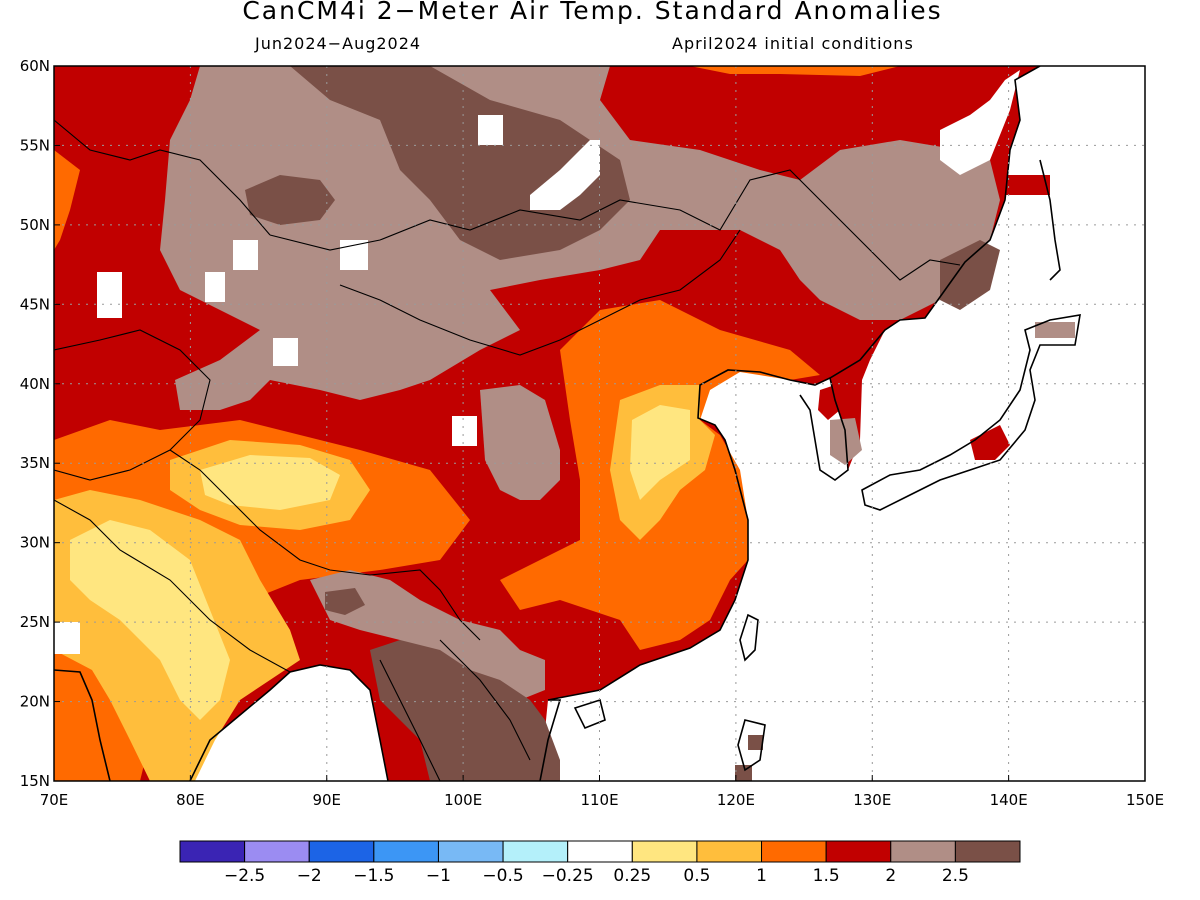 This screenshot has width=1200, height=900. I want to click on lat-tick-label: 50N, so click(35, 225).